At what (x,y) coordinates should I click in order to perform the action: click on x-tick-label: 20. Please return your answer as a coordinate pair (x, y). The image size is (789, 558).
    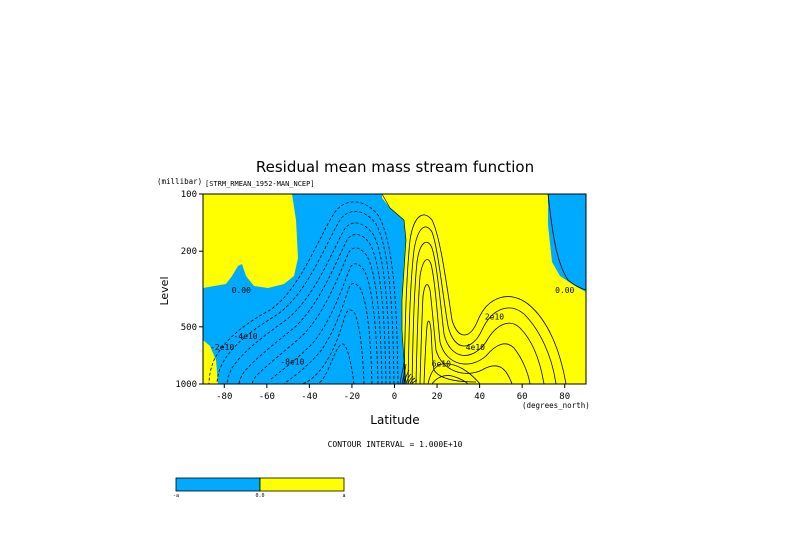
    Looking at the image, I should click on (437, 397).